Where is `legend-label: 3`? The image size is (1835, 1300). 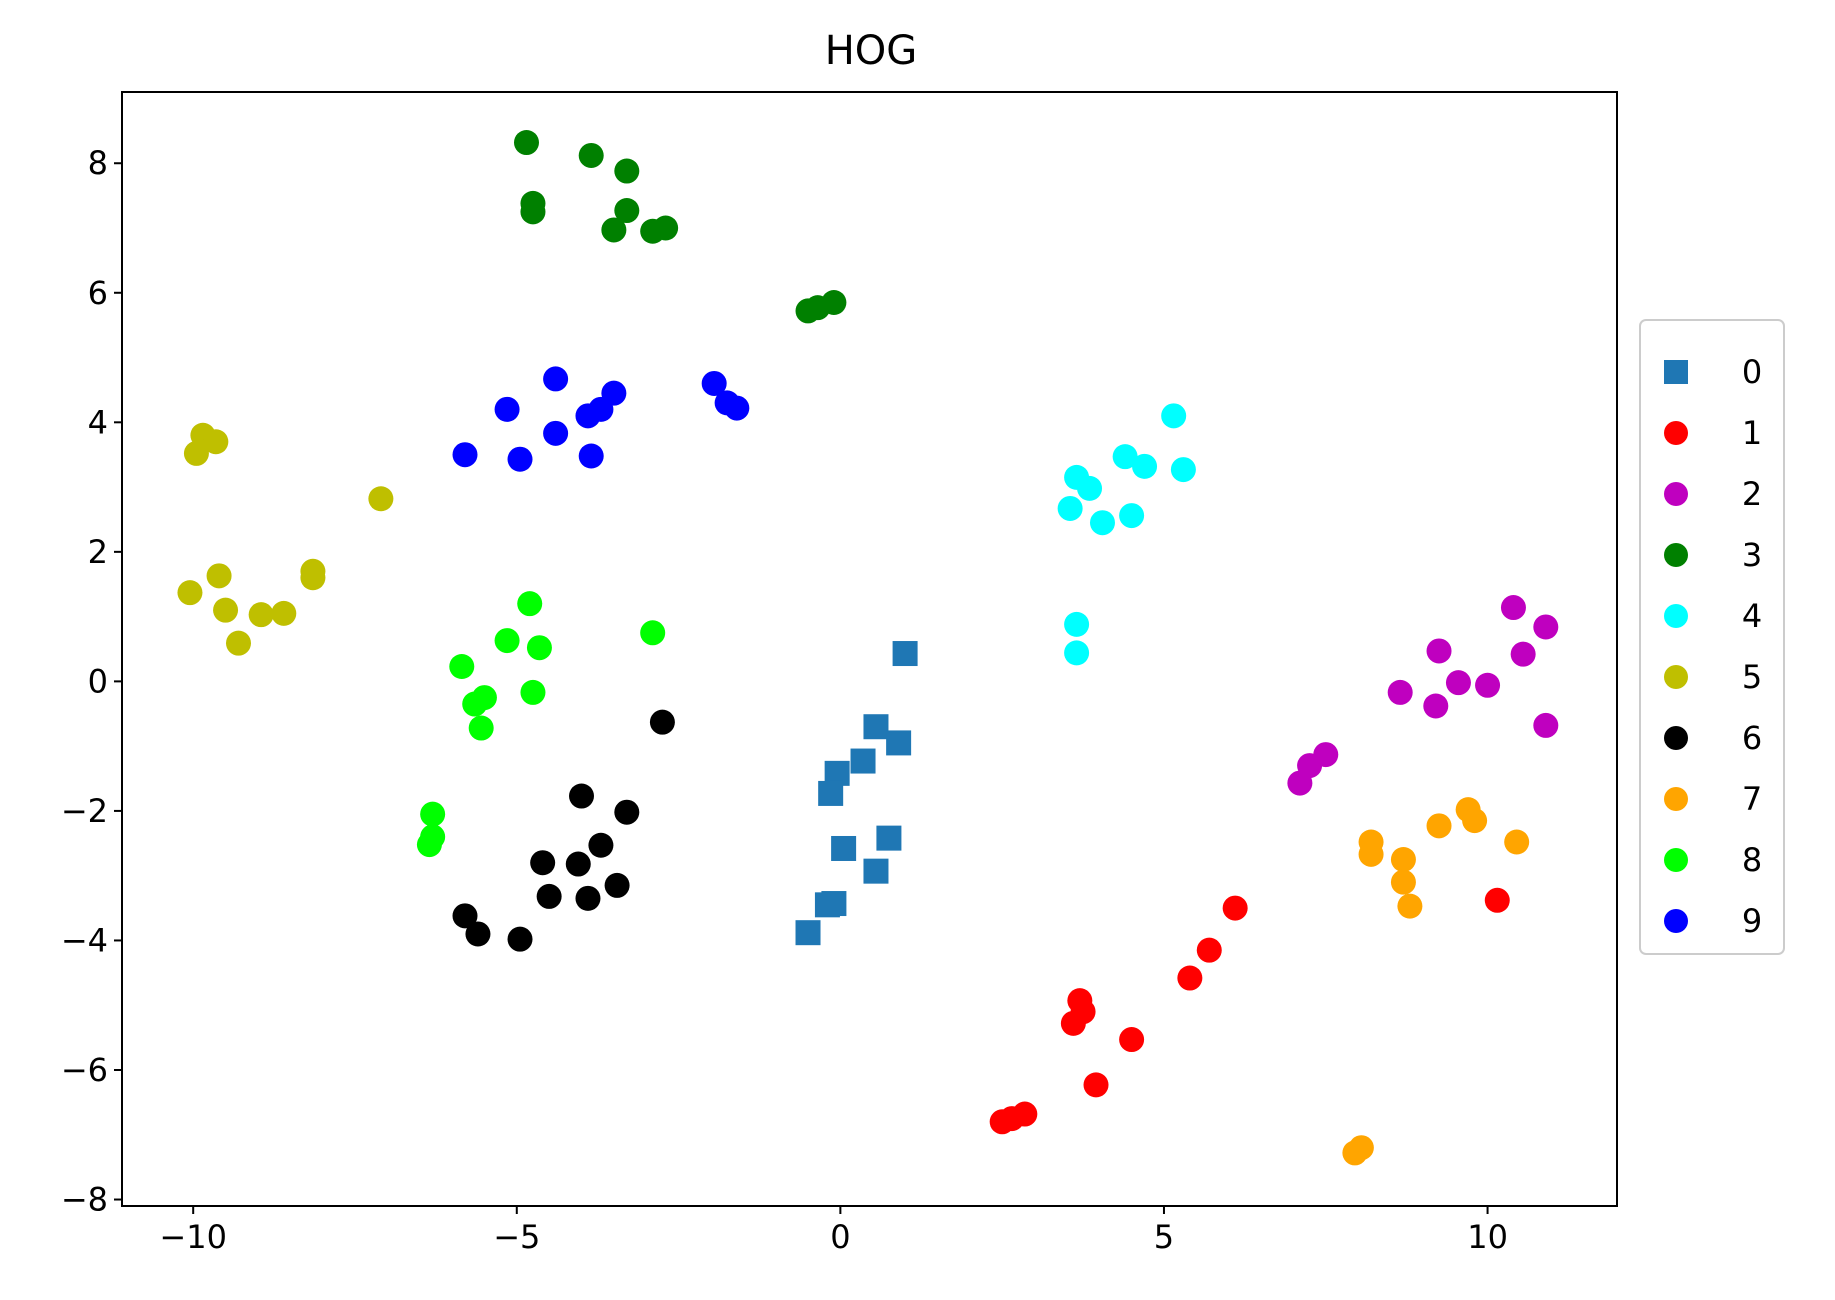
legend-label: 3 is located at coordinates (1752, 555).